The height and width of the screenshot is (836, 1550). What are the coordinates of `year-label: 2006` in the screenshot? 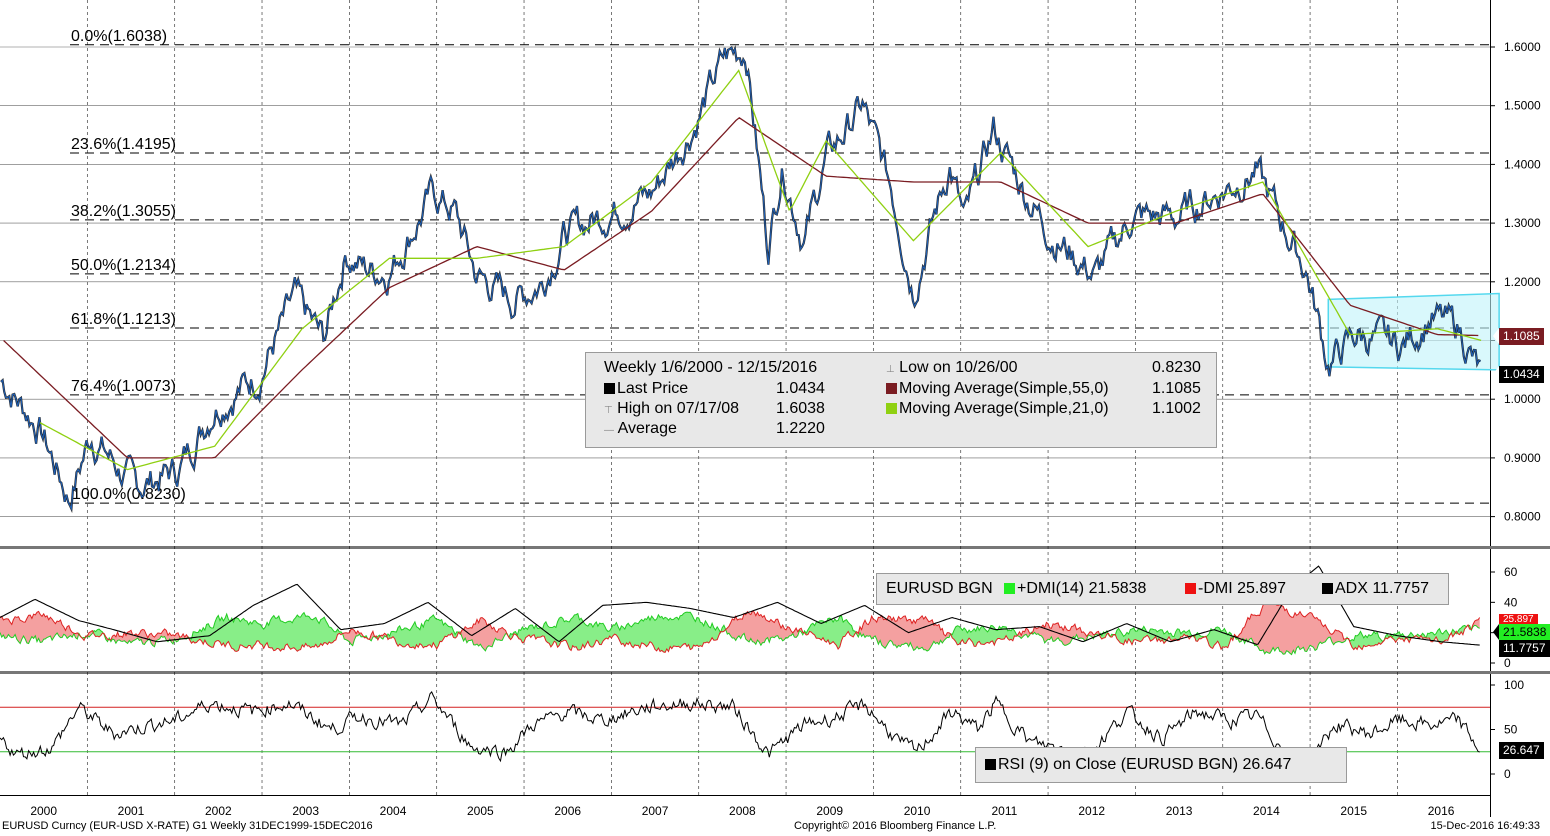 It's located at (567, 811).